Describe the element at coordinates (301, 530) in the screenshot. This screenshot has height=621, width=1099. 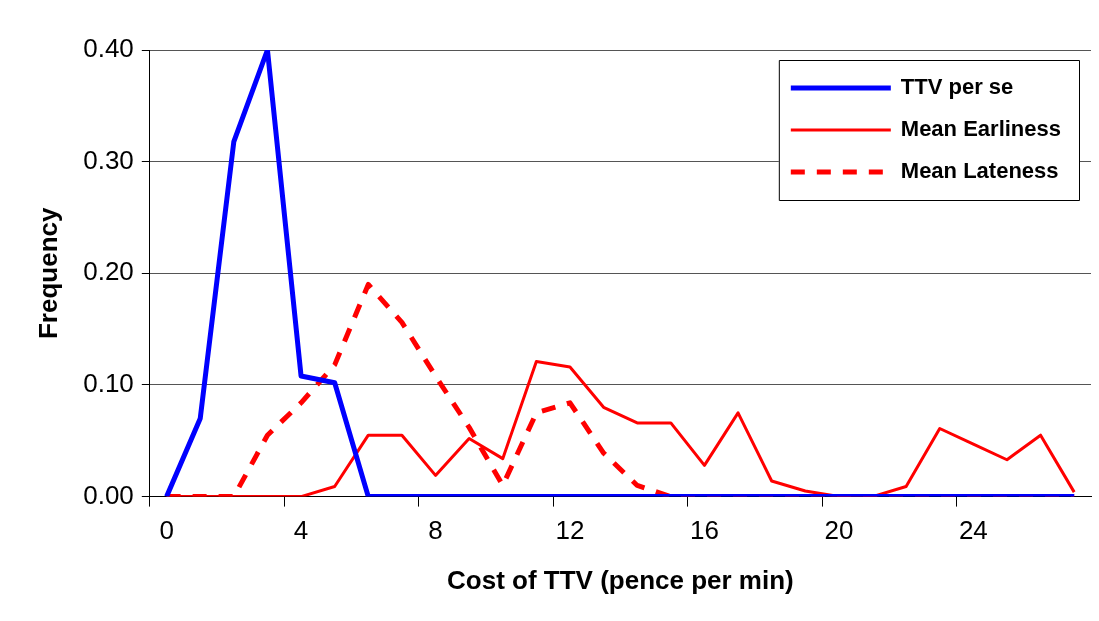
I see `x-tick-label: 4` at that location.